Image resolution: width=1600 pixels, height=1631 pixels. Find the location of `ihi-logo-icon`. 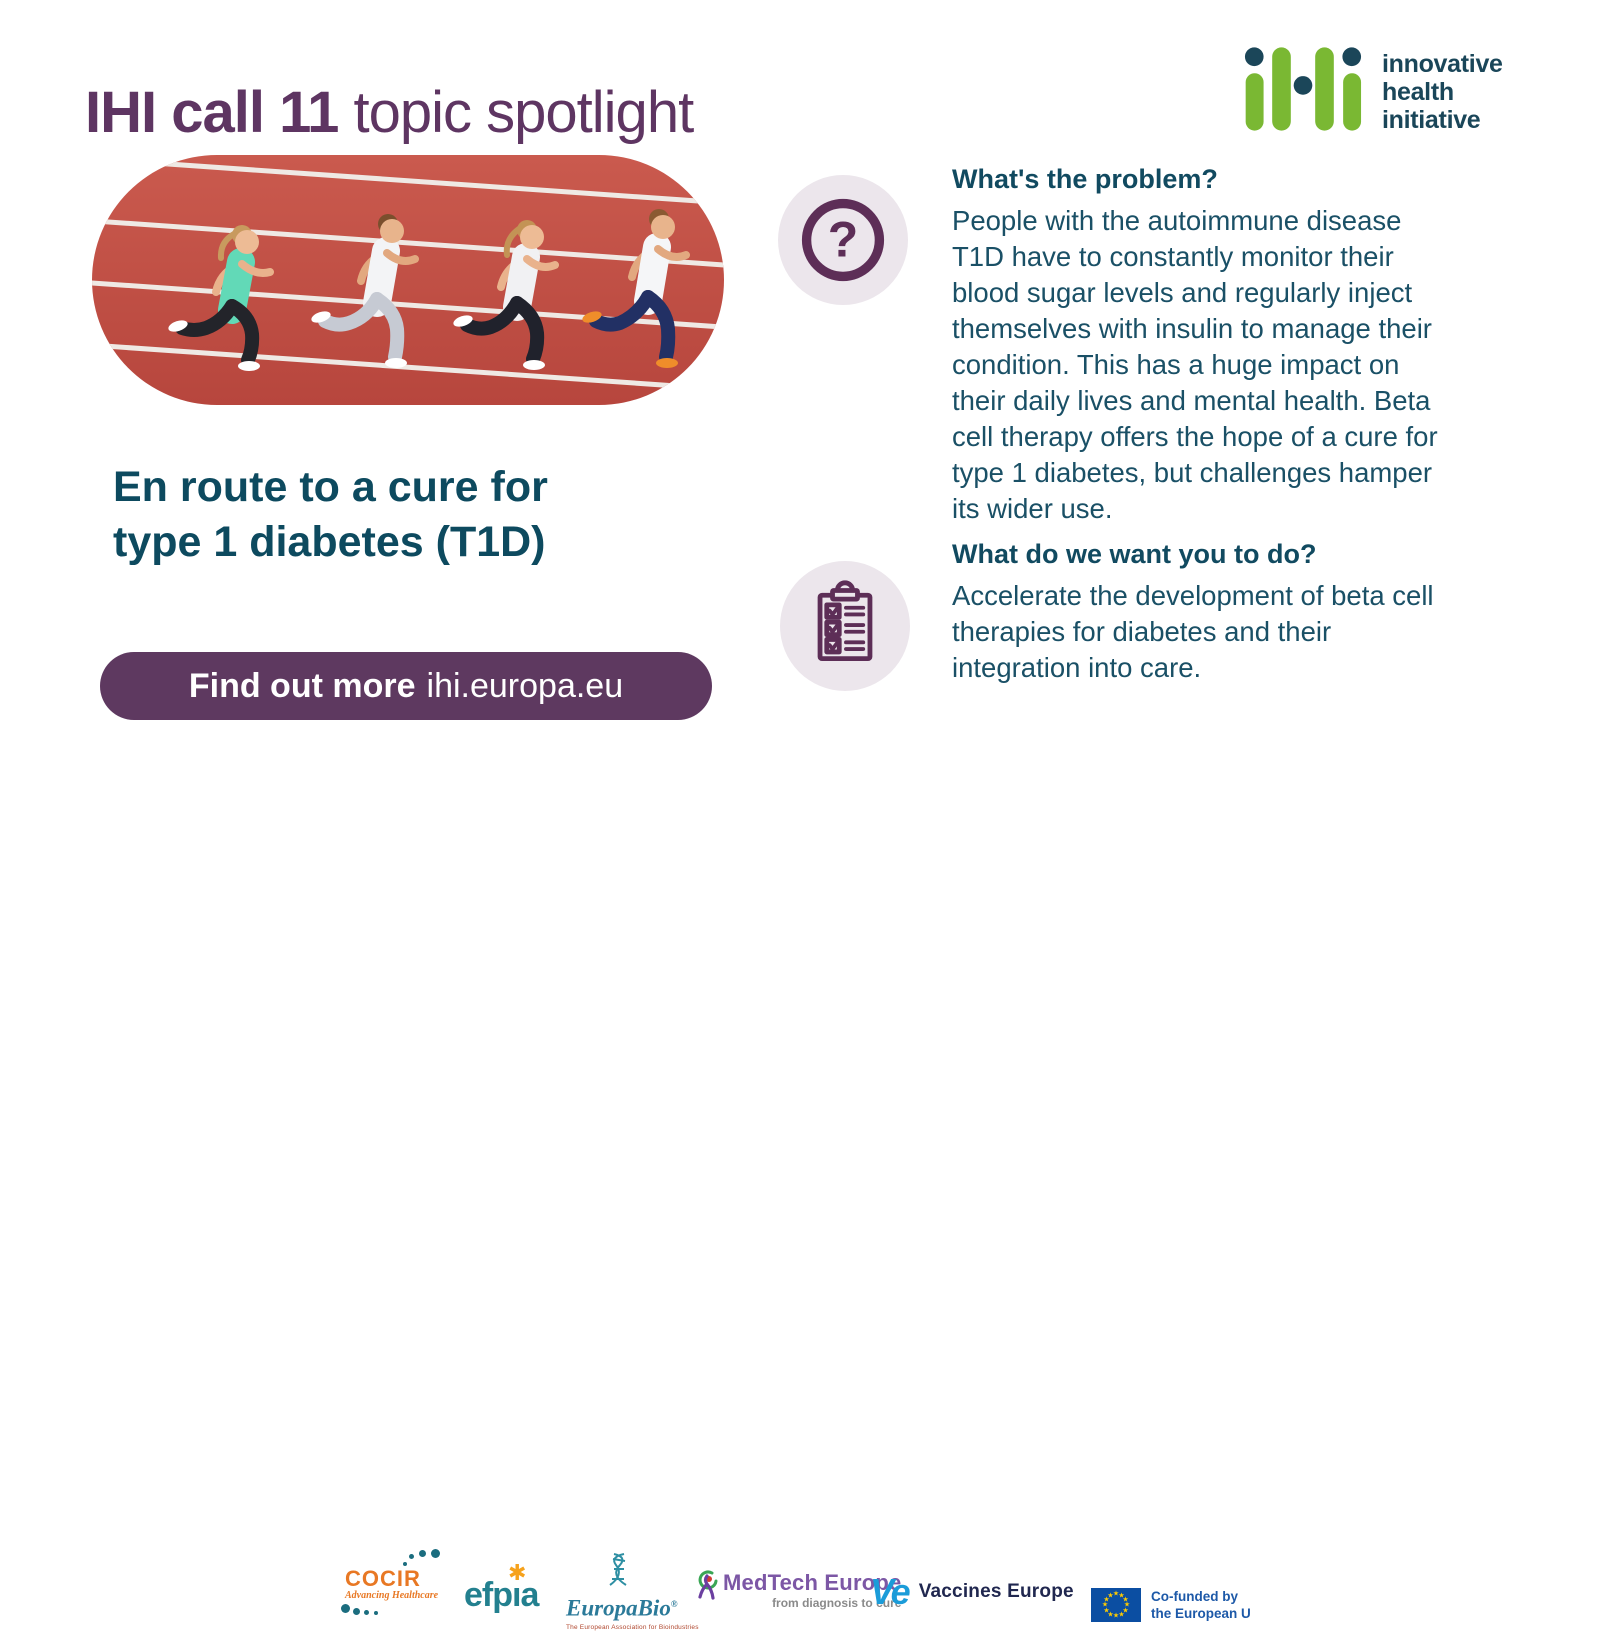

ihi-logo-icon is located at coordinates (1303, 89).